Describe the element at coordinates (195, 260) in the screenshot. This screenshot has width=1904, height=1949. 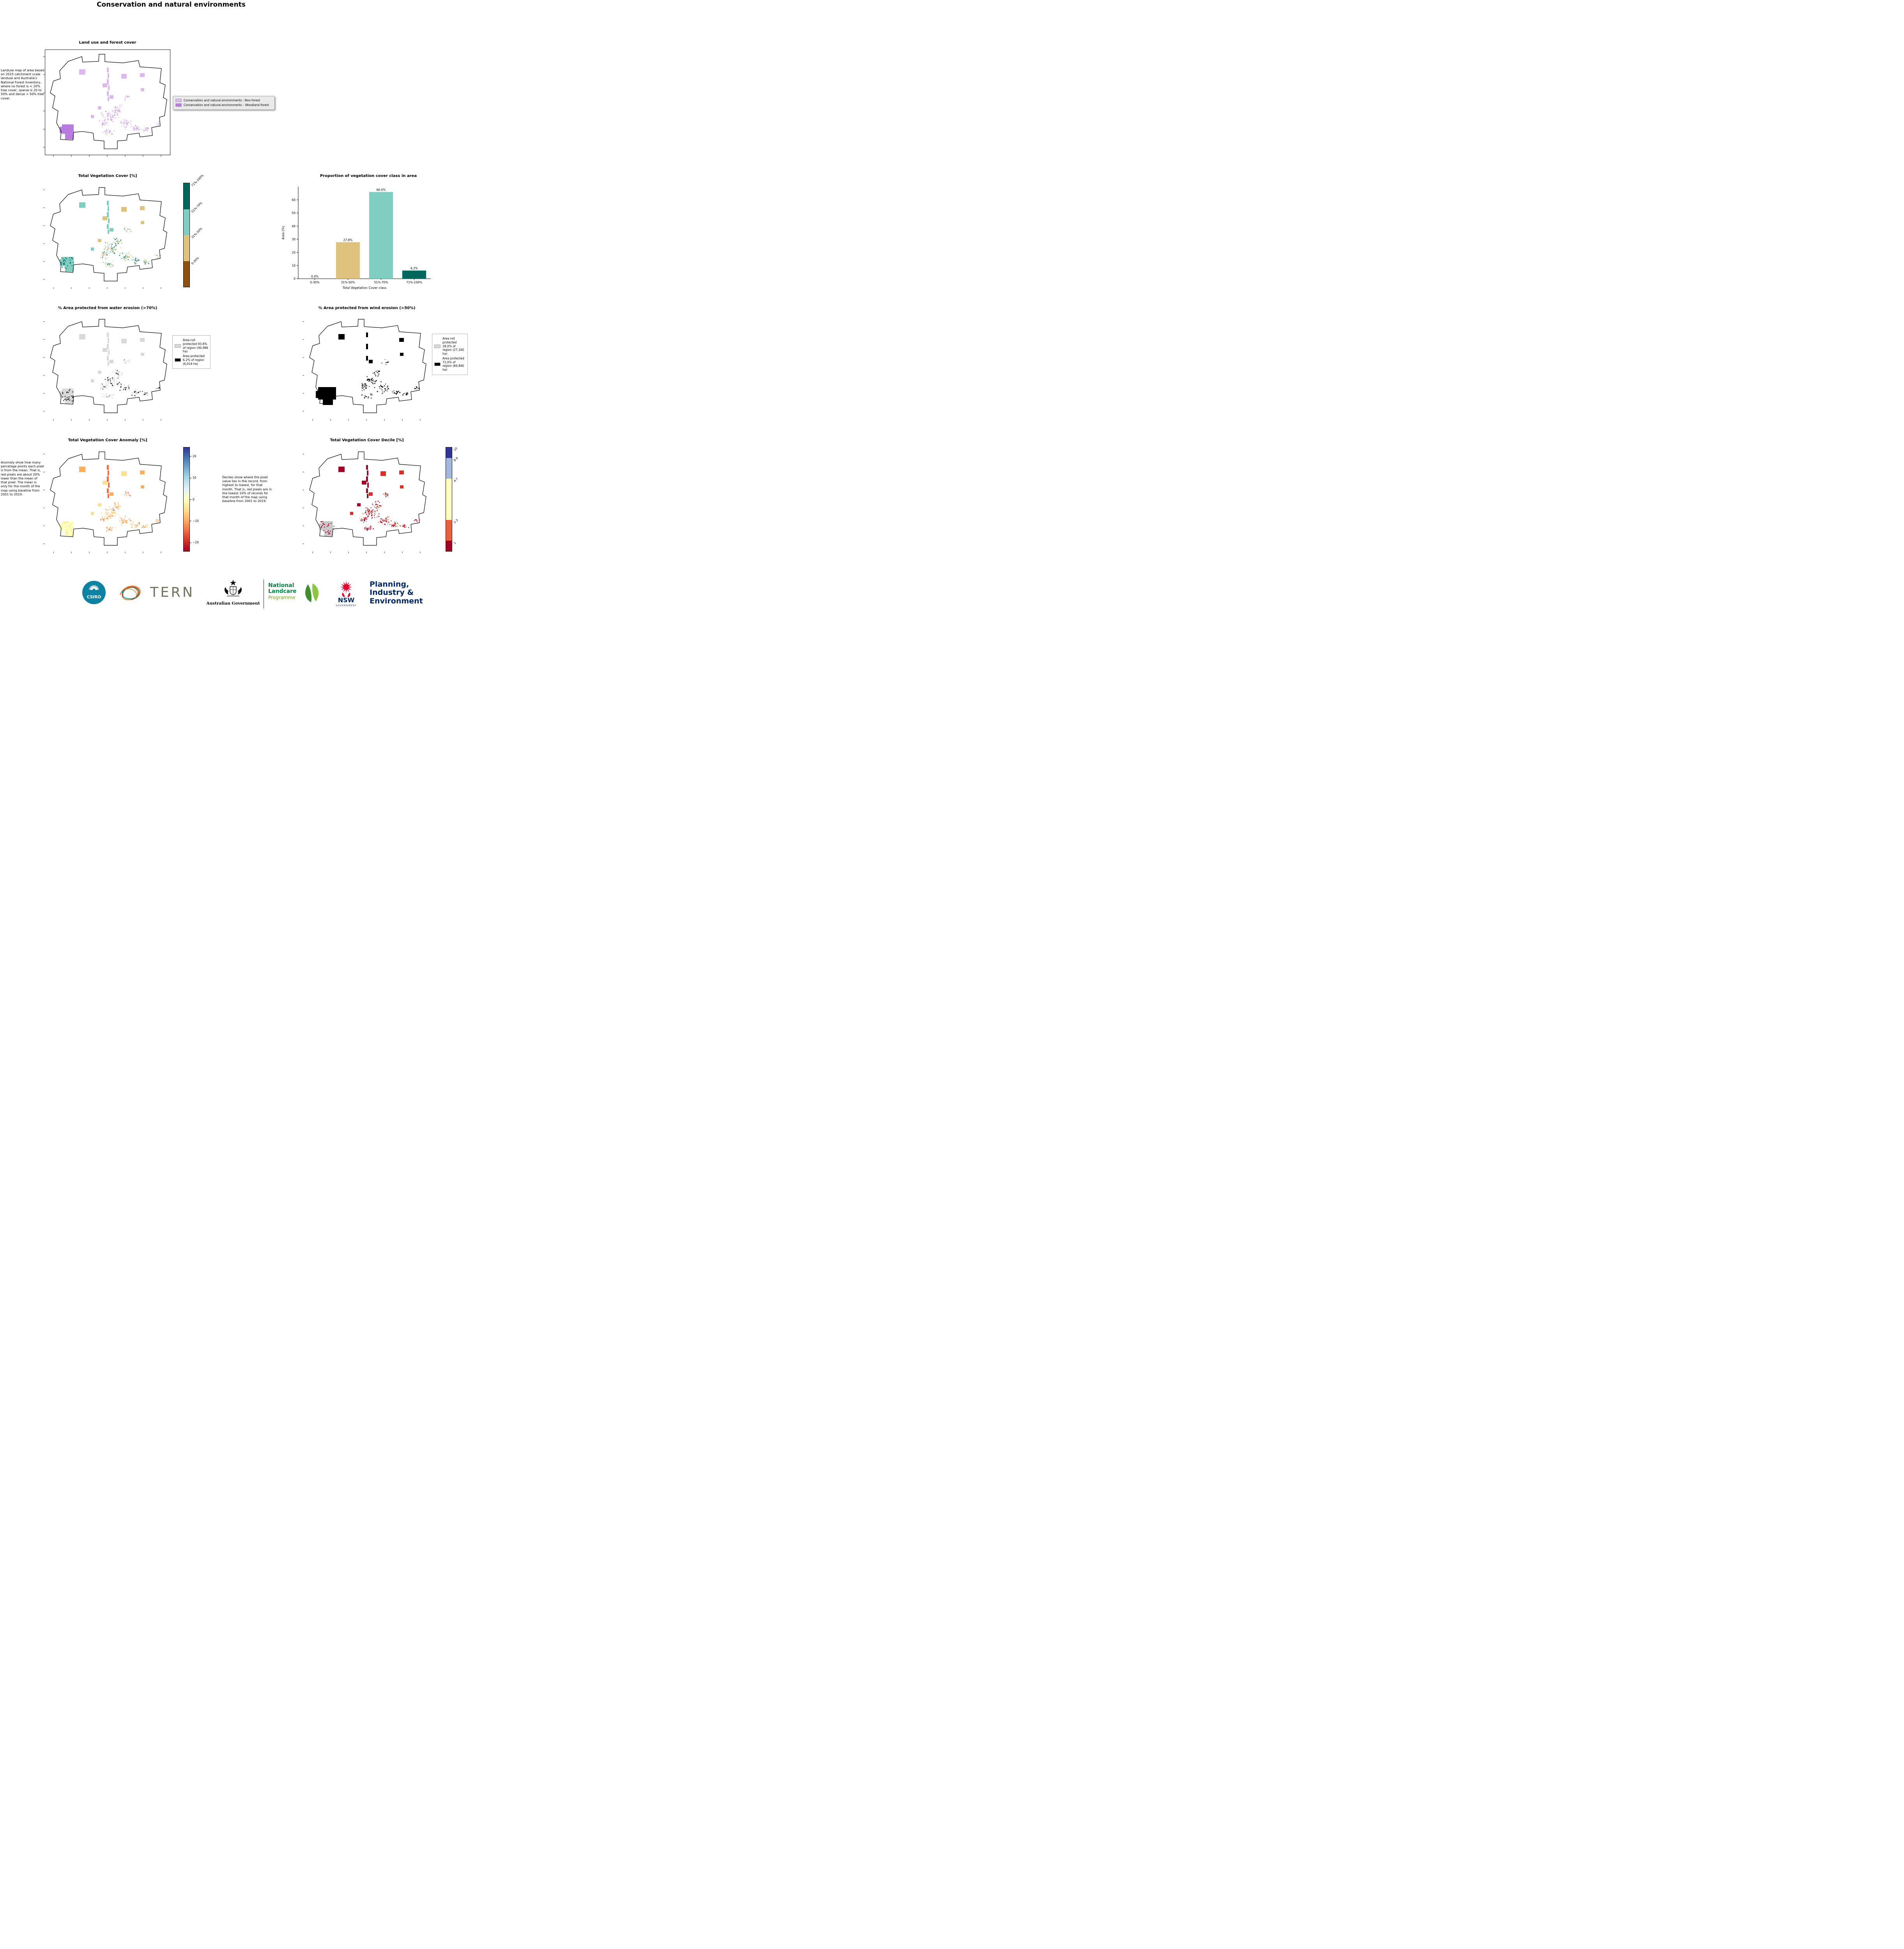
I see `colorbar-label: 0-30%` at that location.